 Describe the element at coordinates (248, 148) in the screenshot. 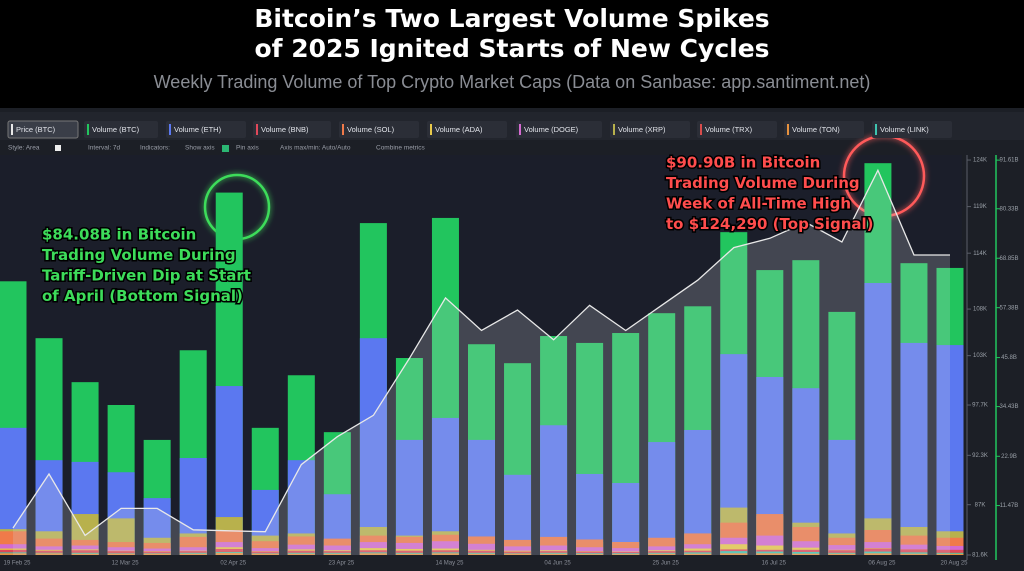

I see `settings-item: Pin axis` at that location.